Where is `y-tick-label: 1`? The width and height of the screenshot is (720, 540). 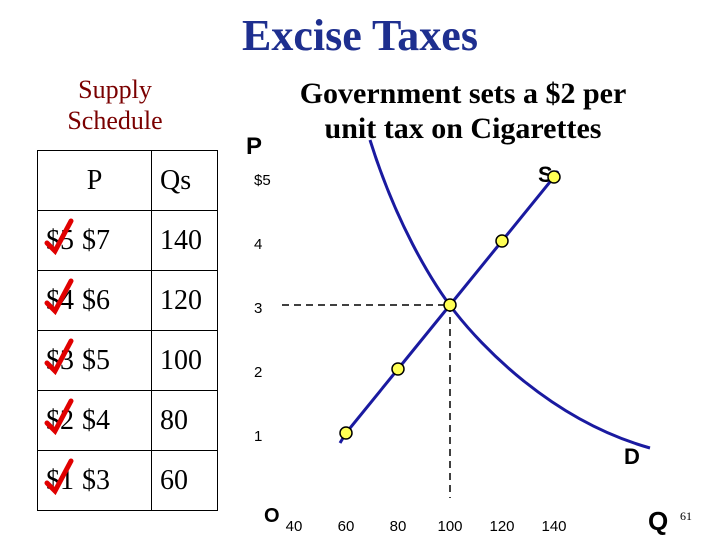
y-tick-label: 1 is located at coordinates (258, 436).